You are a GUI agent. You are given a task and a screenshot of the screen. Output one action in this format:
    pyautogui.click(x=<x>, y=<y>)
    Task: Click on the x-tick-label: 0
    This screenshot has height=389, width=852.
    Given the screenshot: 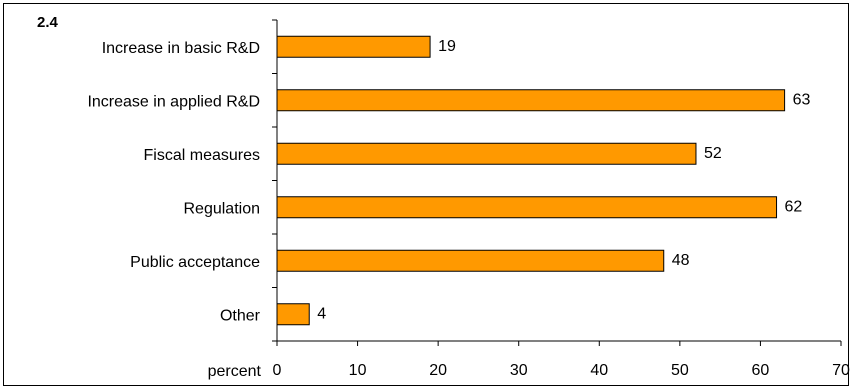 What is the action you would take?
    pyautogui.click(x=277, y=370)
    